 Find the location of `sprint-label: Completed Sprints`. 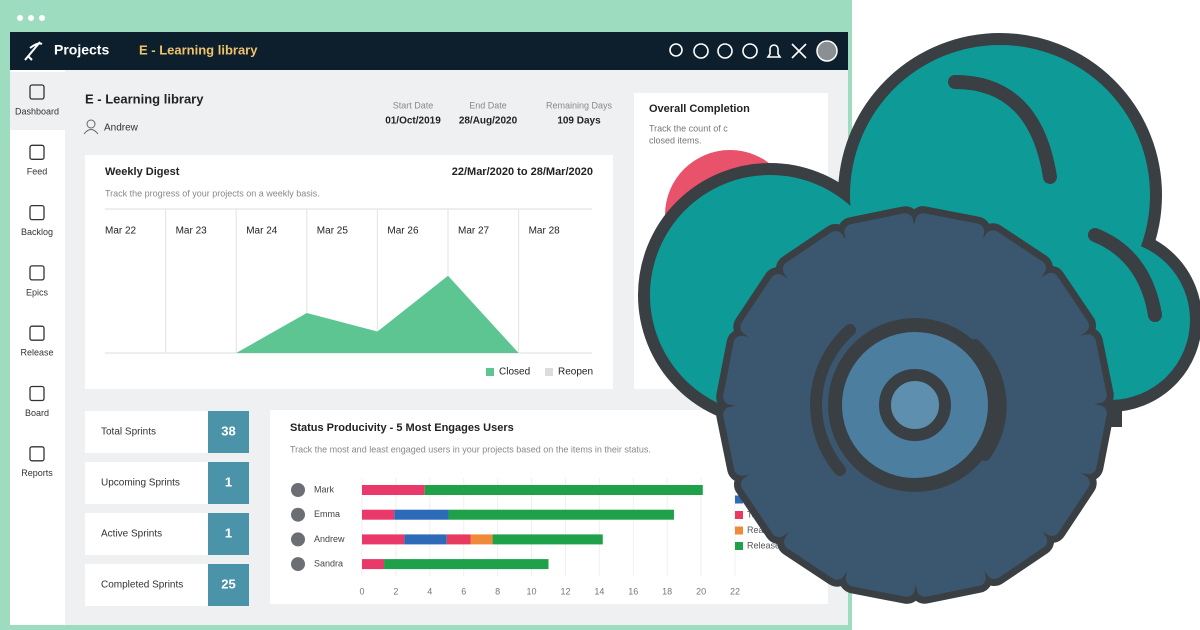

sprint-label: Completed Sprints is located at coordinates (142, 585).